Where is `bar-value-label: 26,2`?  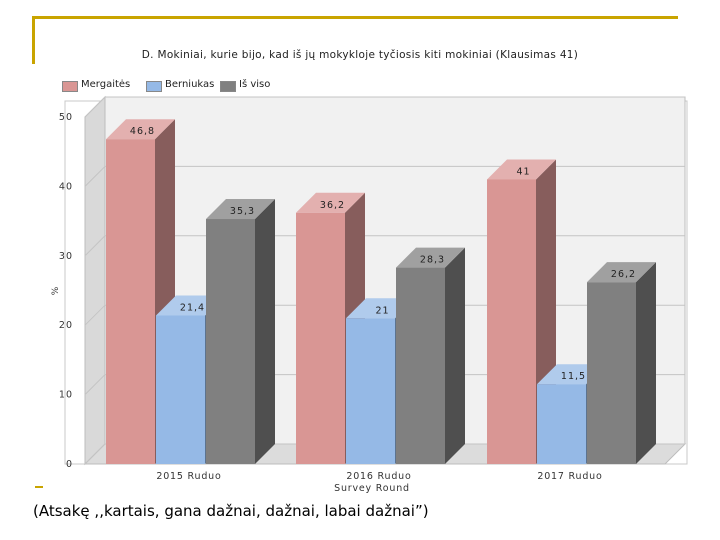
bar-value-label: 26,2 is located at coordinates (623, 274).